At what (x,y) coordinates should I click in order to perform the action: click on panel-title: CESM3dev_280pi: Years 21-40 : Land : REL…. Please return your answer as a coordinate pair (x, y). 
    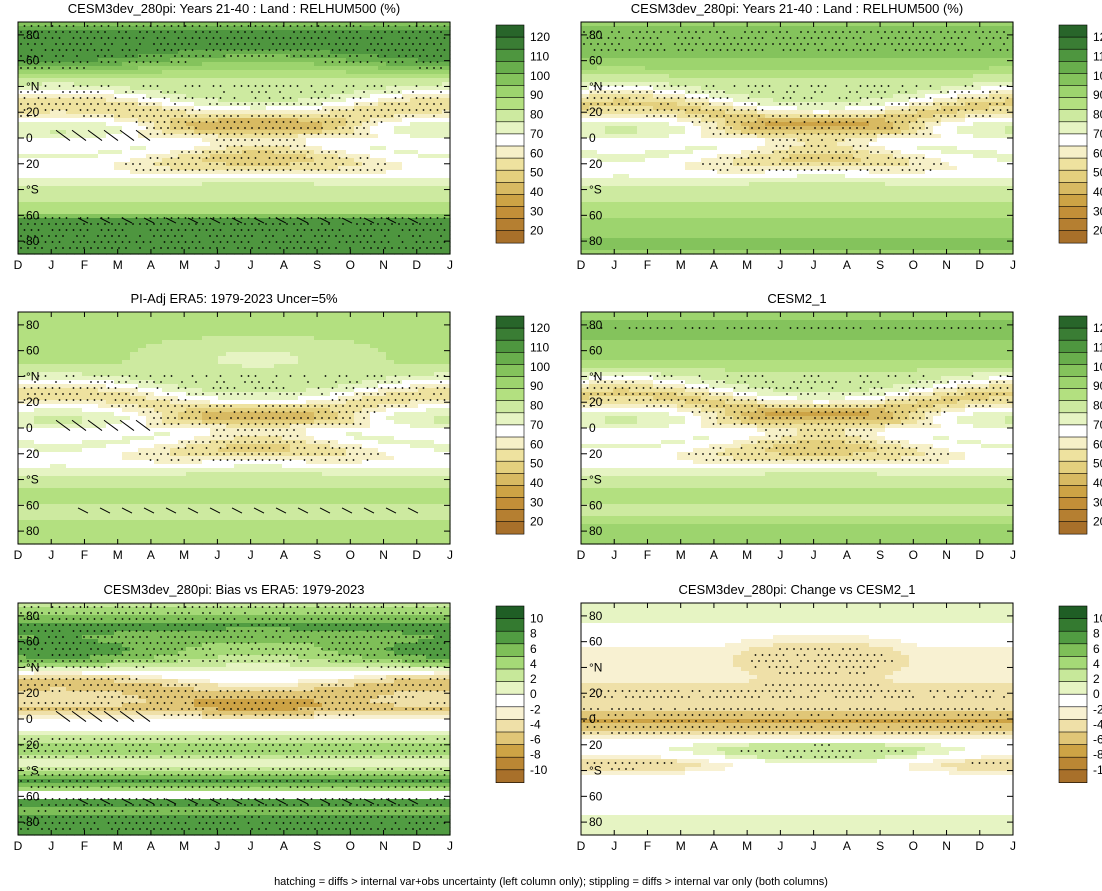
    Looking at the image, I should click on (234, 8).